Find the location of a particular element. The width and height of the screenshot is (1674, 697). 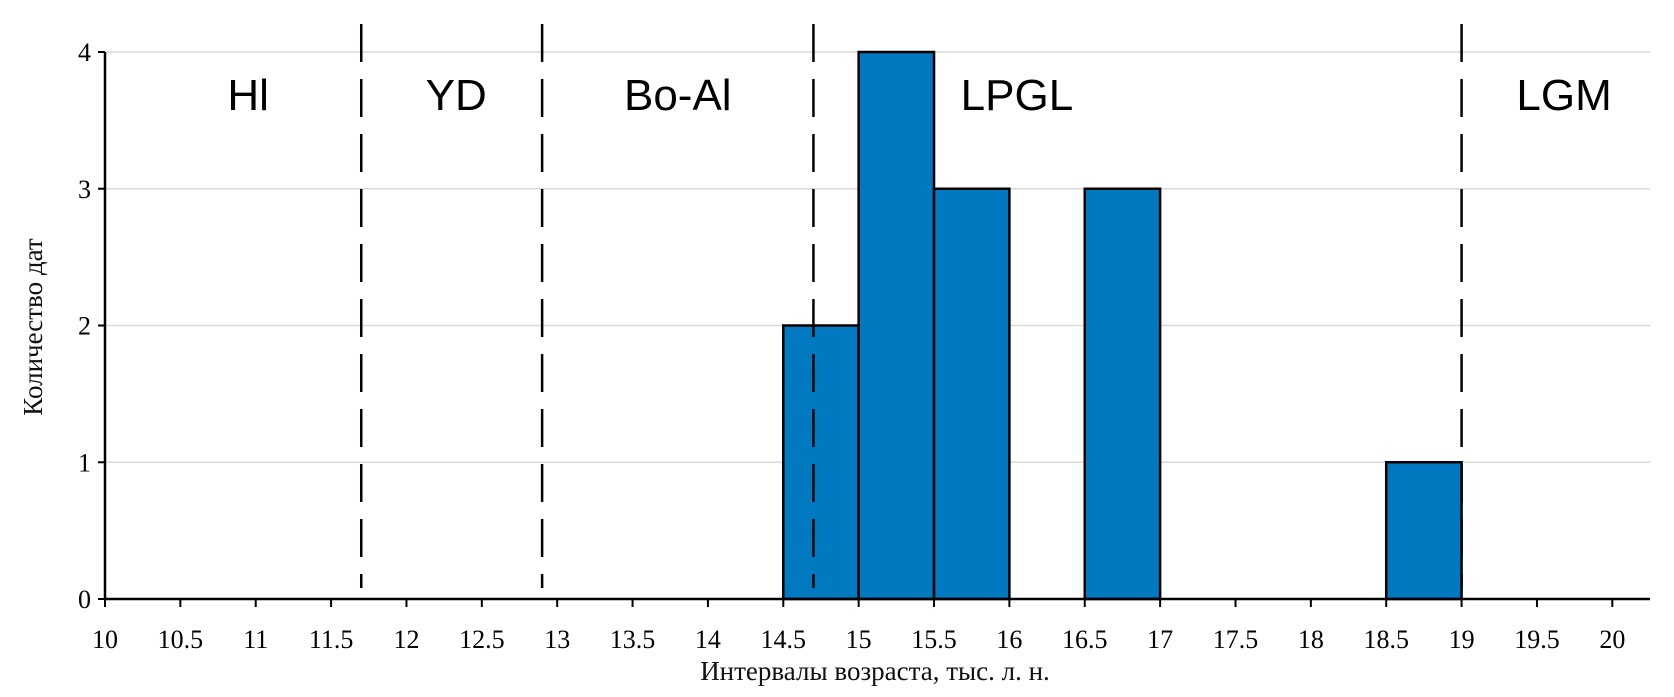

period-label: LGM is located at coordinates (1563, 95).